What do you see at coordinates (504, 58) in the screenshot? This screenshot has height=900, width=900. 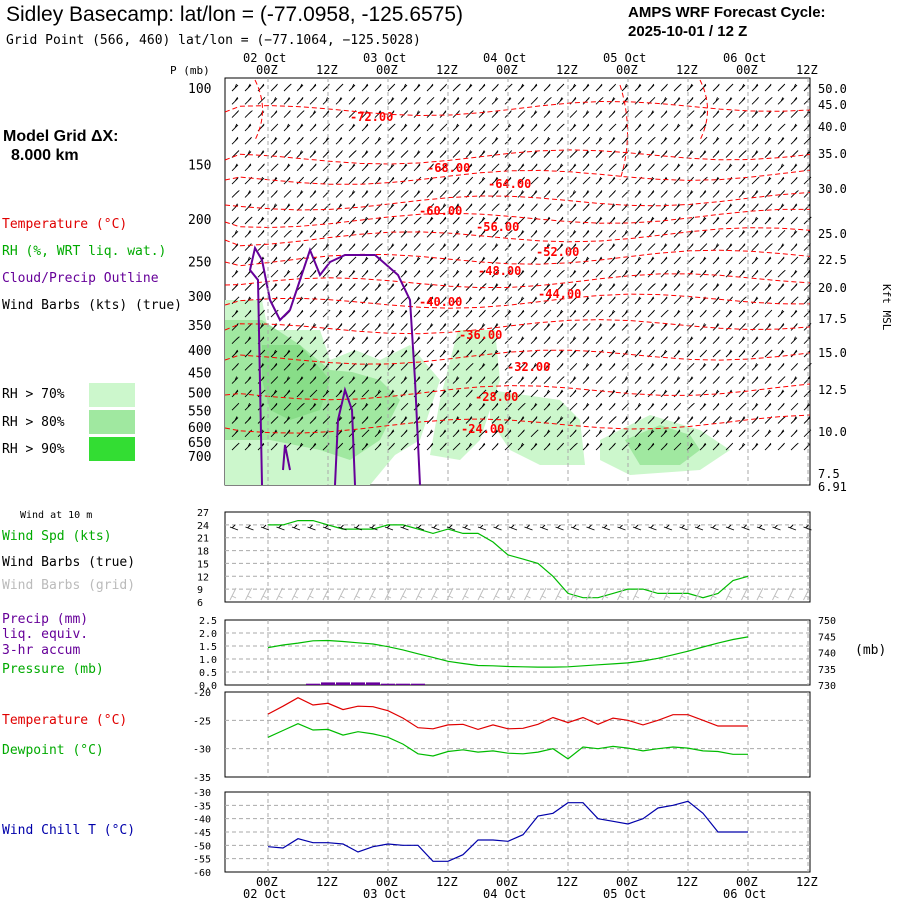 I see `top-date-label: 04 Oct` at bounding box center [504, 58].